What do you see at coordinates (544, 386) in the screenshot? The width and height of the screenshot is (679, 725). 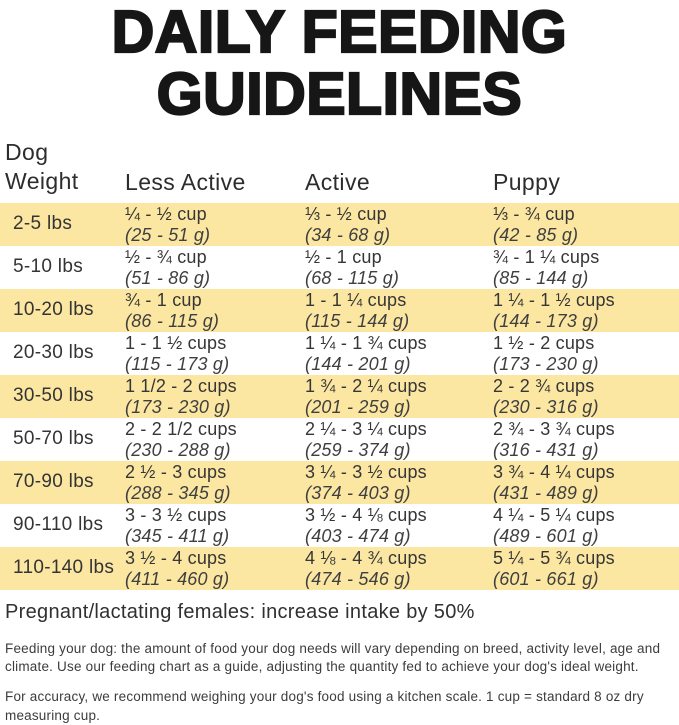 I see `cups-amount: 2 - 2 ¾ cups` at bounding box center [544, 386].